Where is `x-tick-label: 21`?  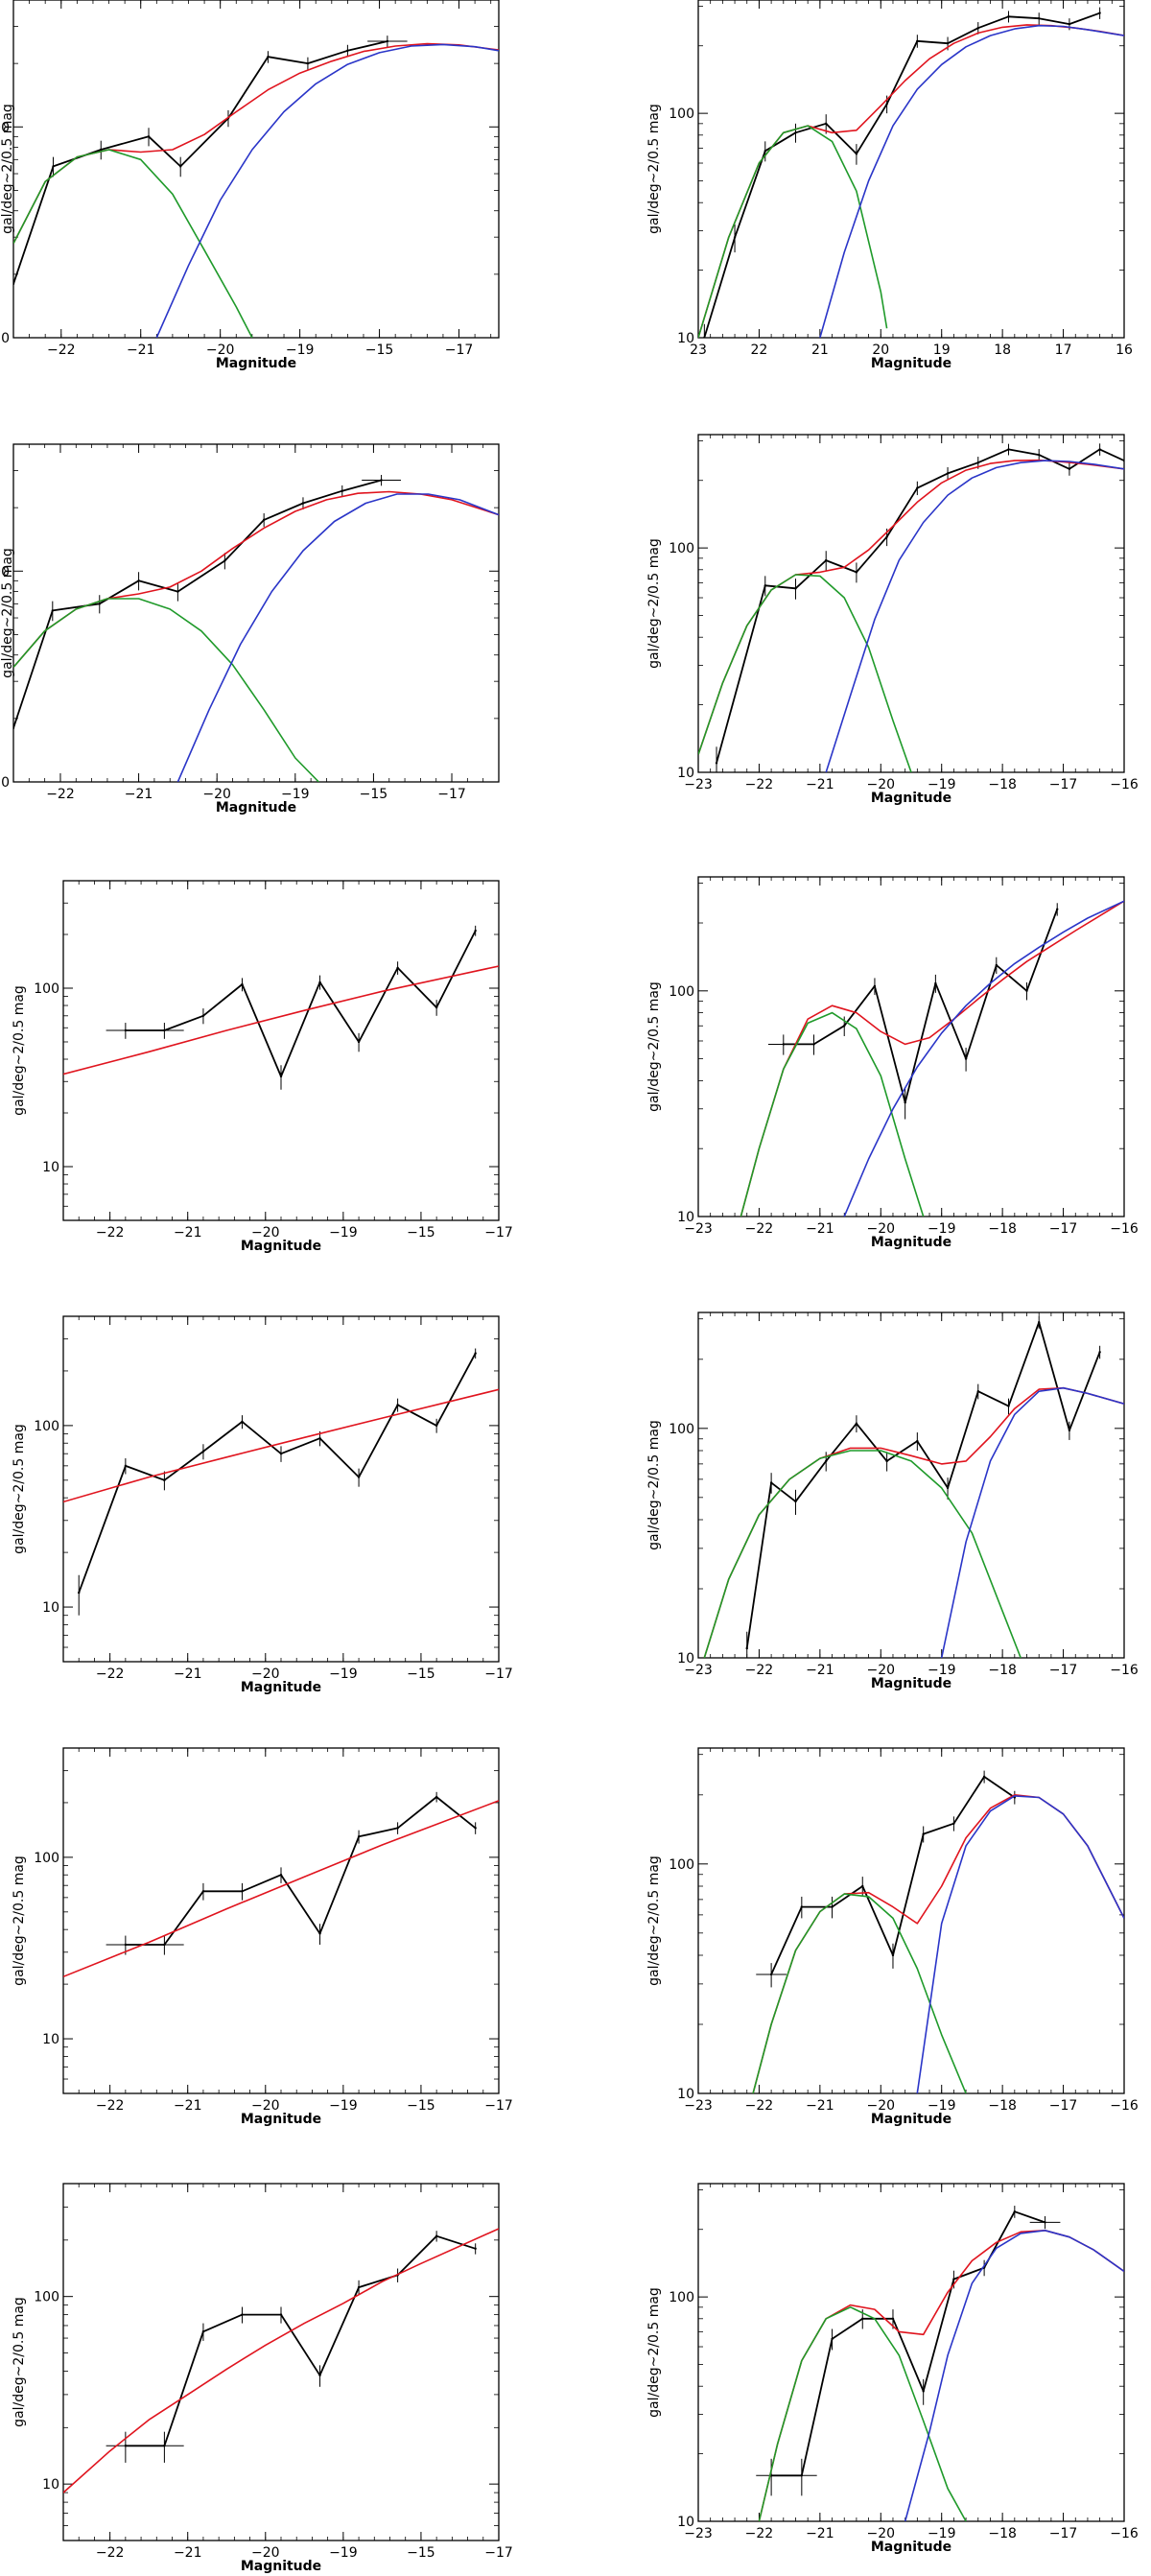 x-tick-label: 21 is located at coordinates (820, 350).